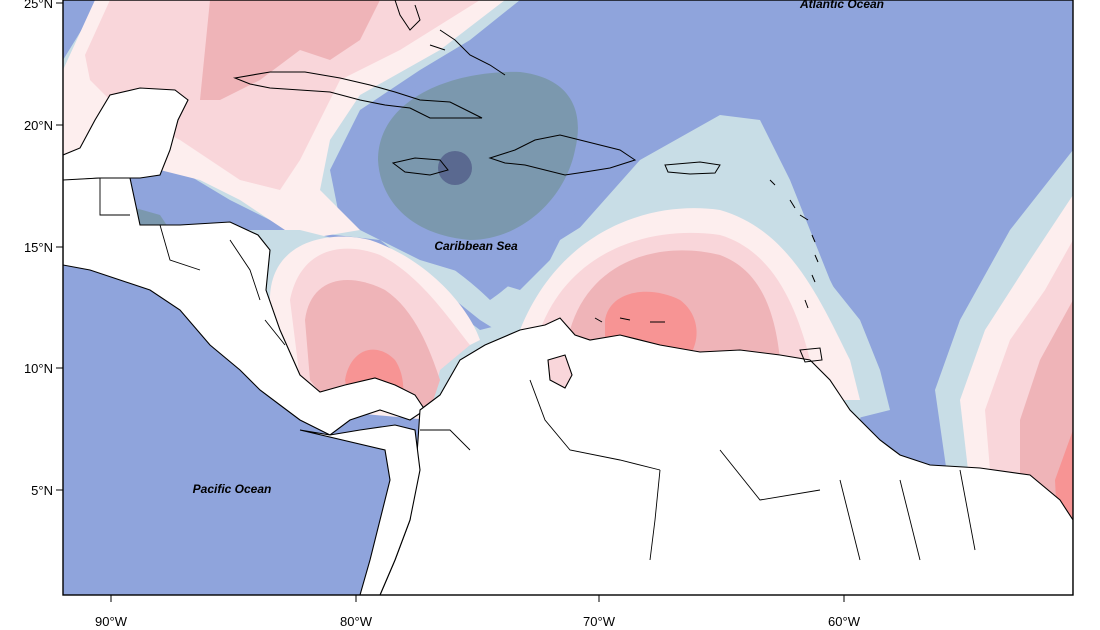 The height and width of the screenshot is (630, 1100). Describe the element at coordinates (455, 168) in the screenshot. I see `contour-carib-dark` at that location.